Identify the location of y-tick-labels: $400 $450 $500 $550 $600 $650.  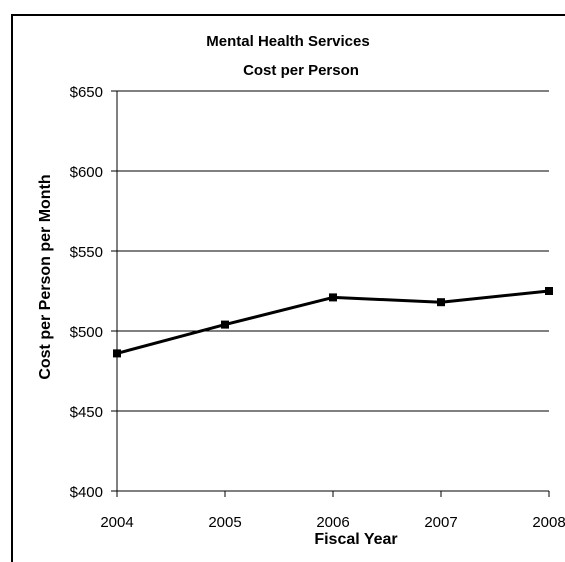
(86, 292).